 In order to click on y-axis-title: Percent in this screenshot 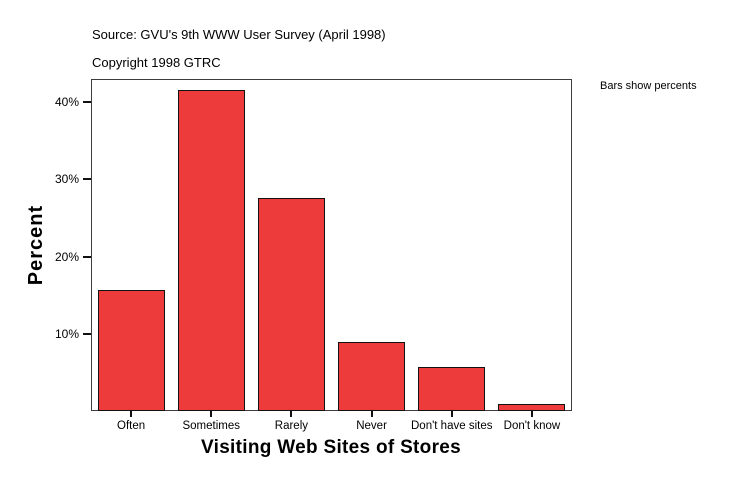, I will do `click(36, 245)`.